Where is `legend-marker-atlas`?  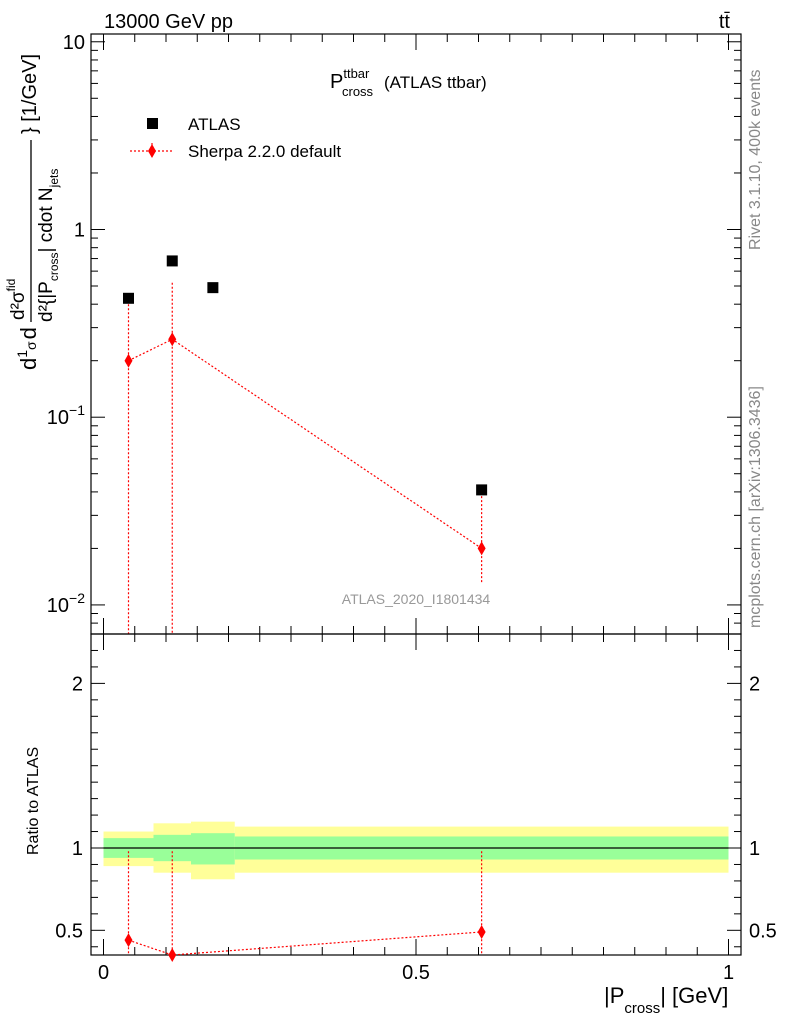
legend-marker-atlas is located at coordinates (152, 123).